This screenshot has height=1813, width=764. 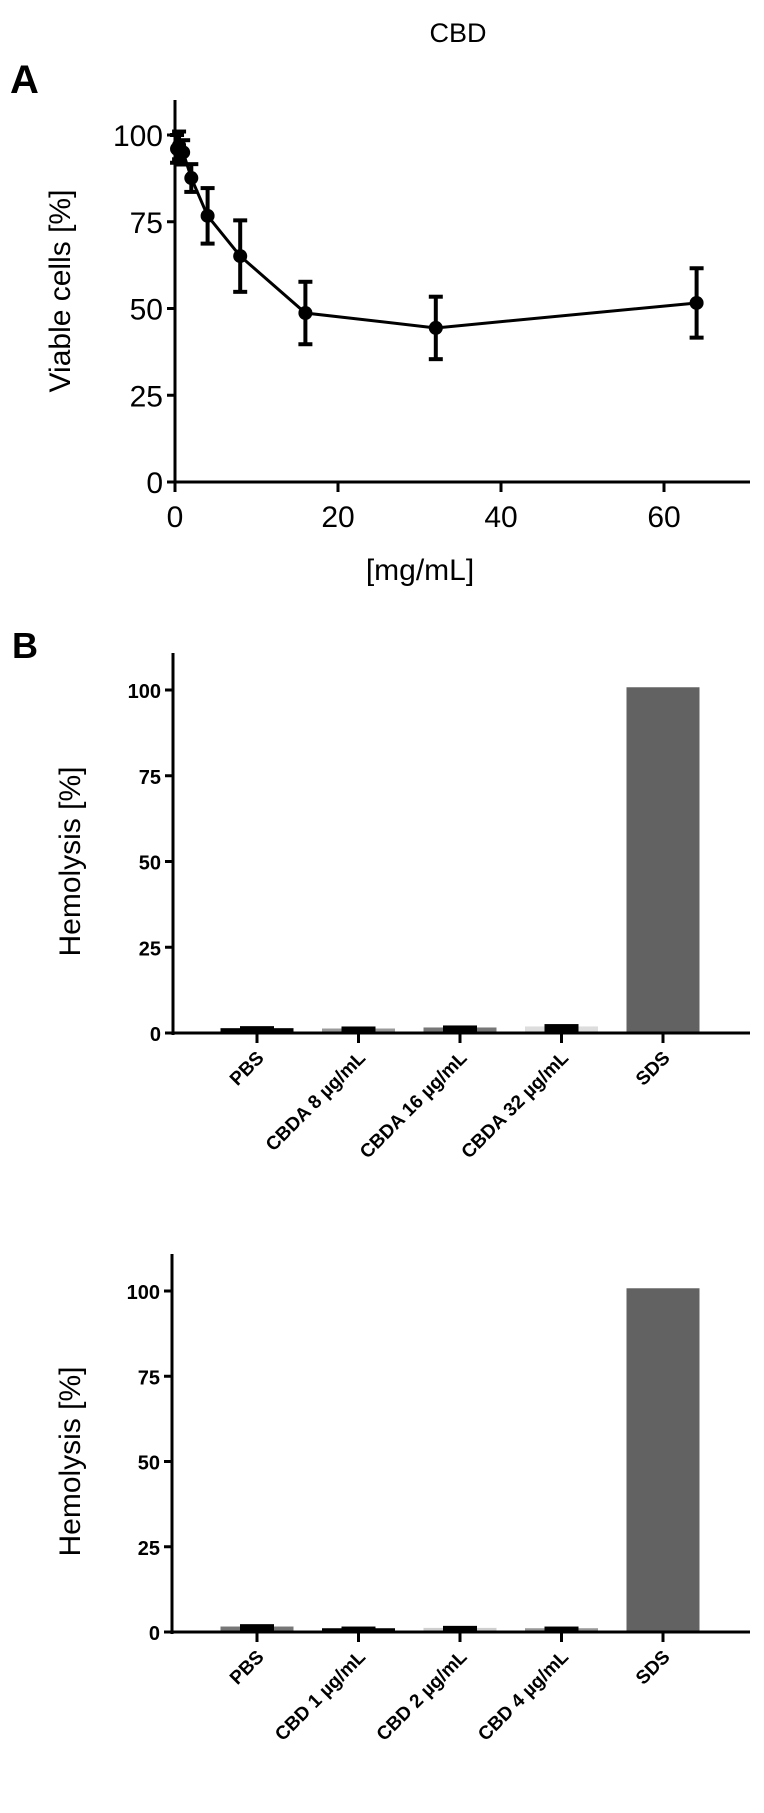 I want to click on data-points, so click(x=437, y=245).